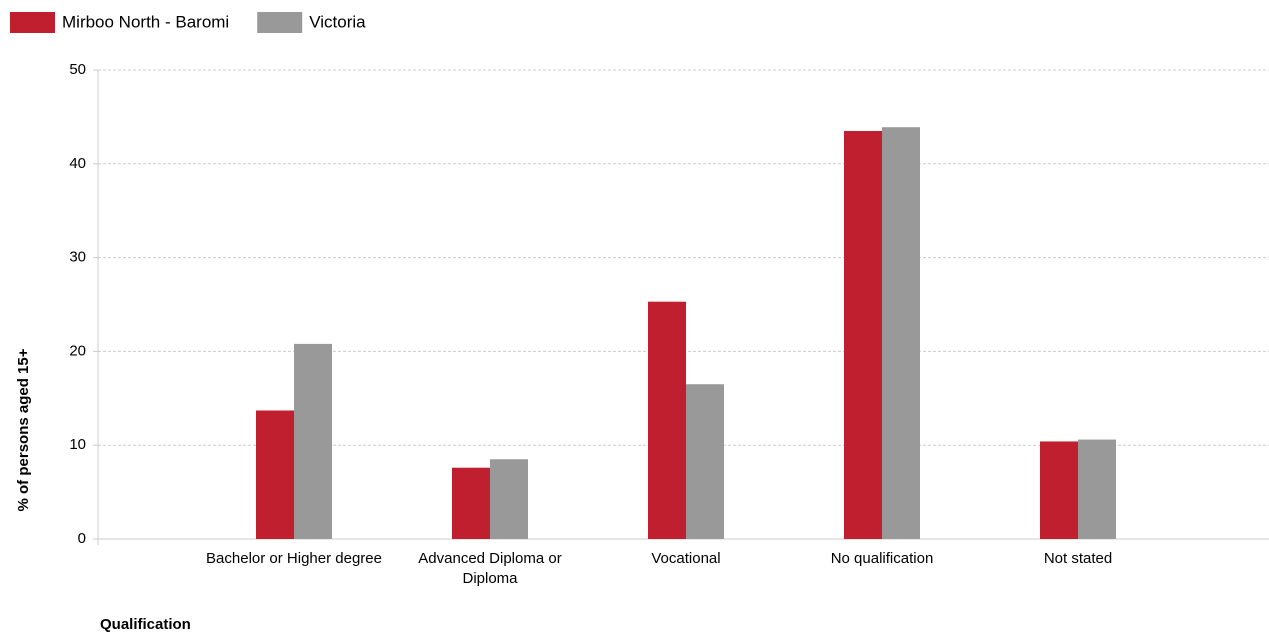 The height and width of the screenshot is (634, 1269). What do you see at coordinates (77, 257) in the screenshot?
I see `y-tick-label: 30` at bounding box center [77, 257].